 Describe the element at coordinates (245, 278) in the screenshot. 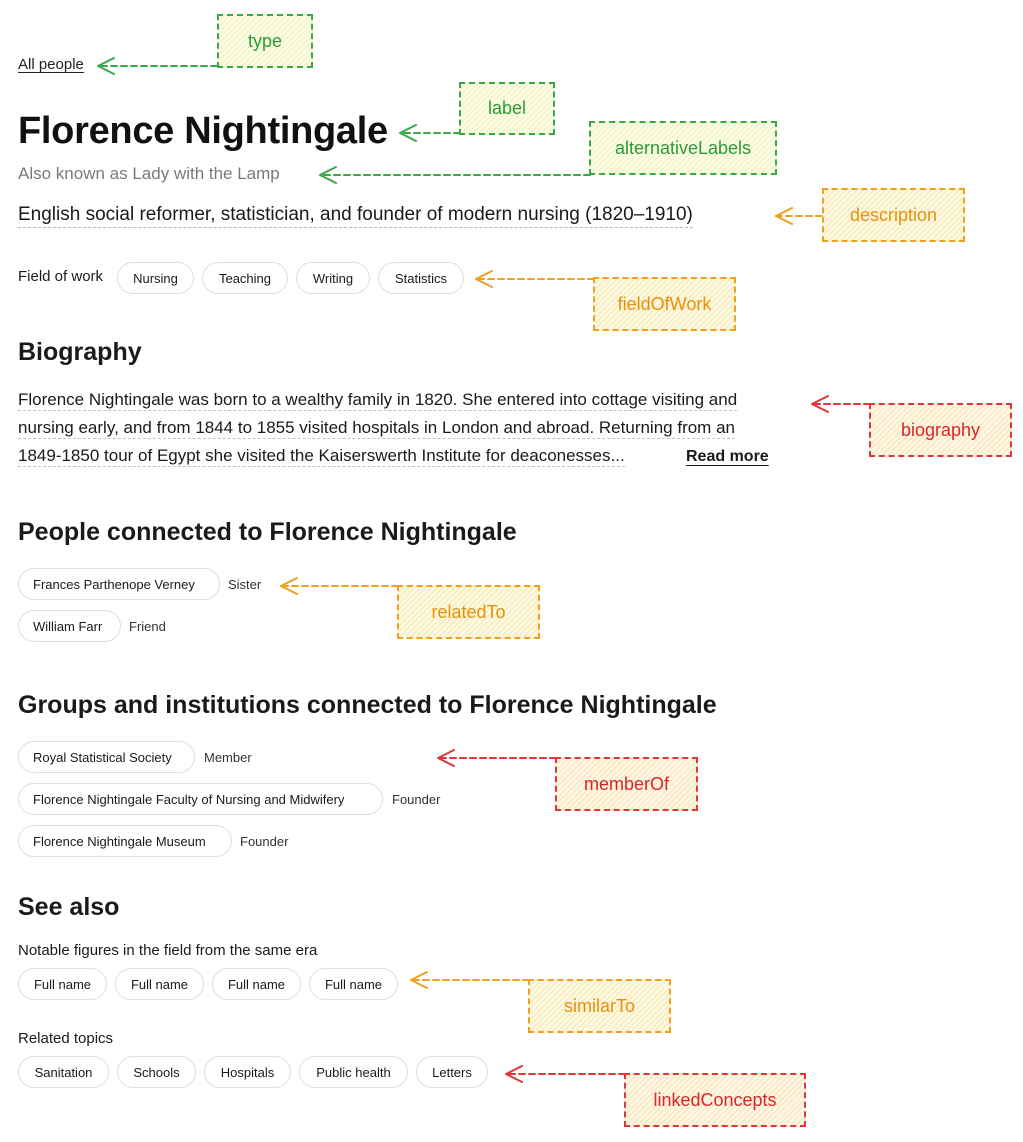

I see `field-chip-teaching: Teaching` at that location.